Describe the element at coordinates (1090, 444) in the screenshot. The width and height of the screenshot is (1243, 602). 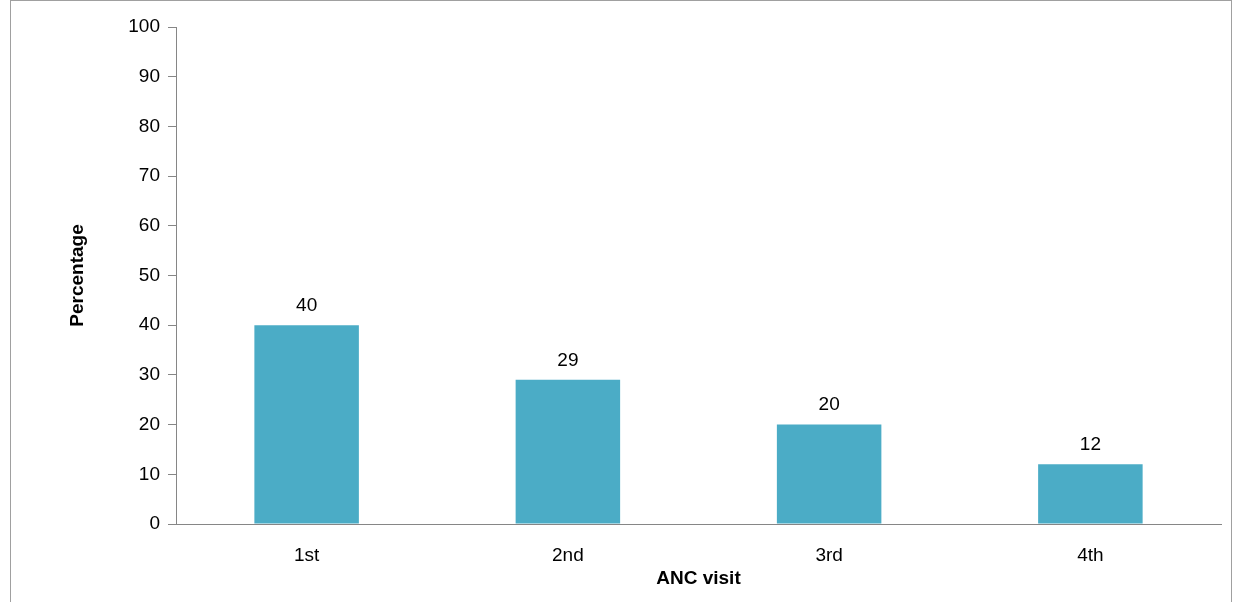
I see `data-label: 12` at that location.